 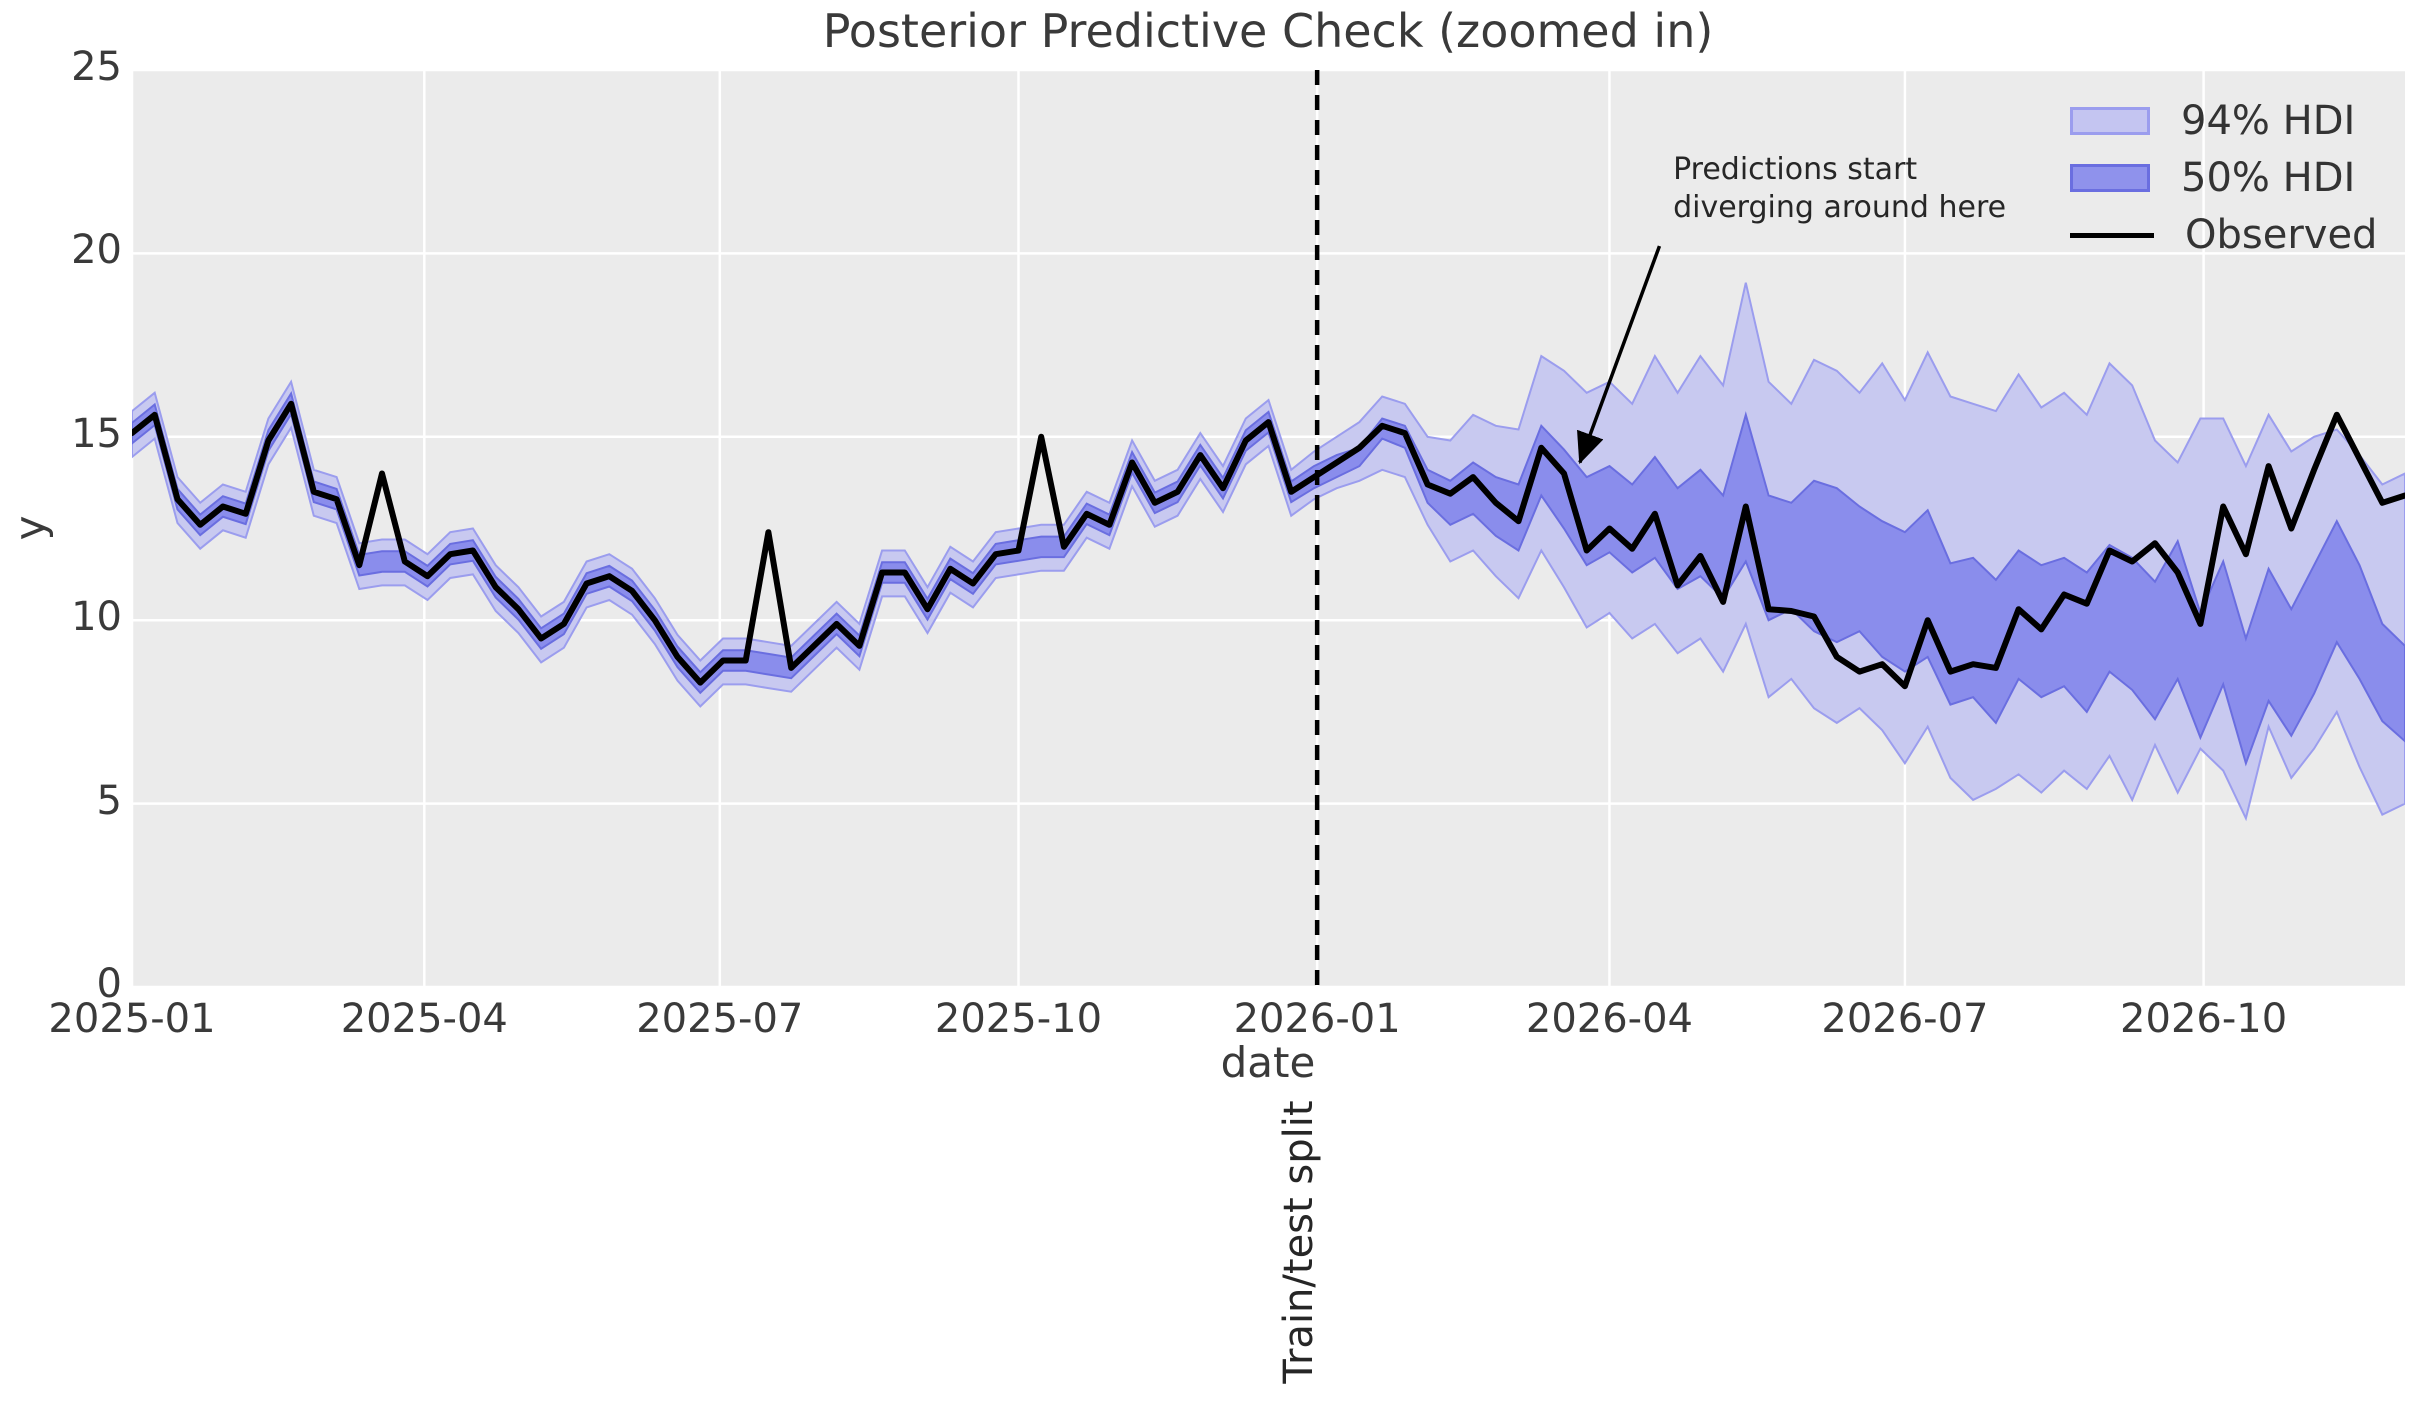 I want to click on x-tick-label: 2026-01, so click(x=1317, y=1019).